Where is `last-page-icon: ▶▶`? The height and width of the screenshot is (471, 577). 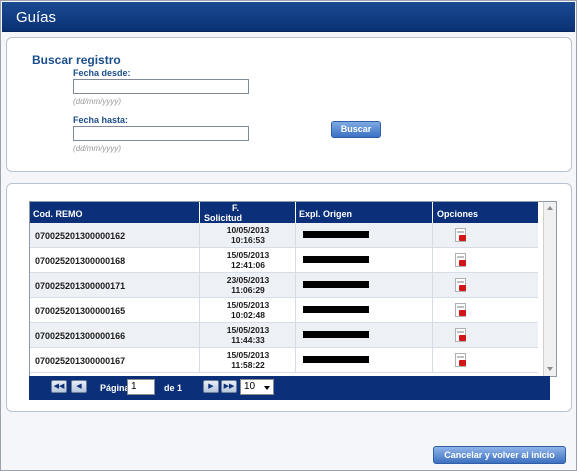
last-page-icon: ▶▶ is located at coordinates (229, 386).